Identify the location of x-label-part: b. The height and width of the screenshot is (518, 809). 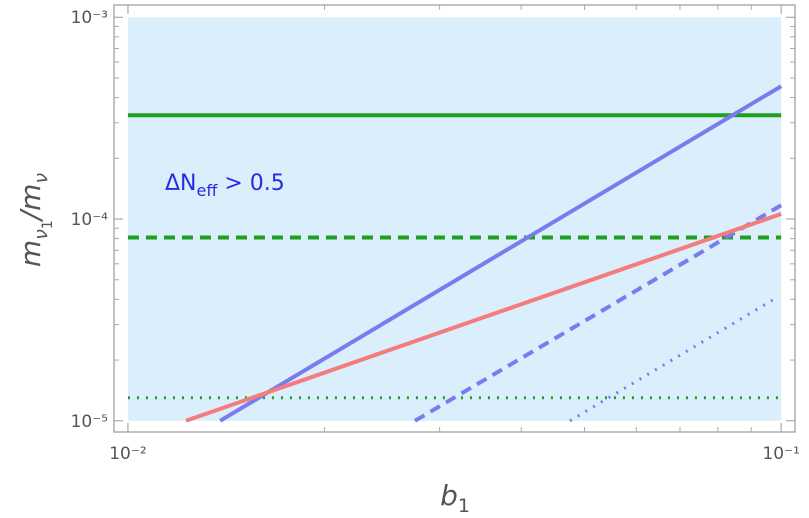
(449, 495).